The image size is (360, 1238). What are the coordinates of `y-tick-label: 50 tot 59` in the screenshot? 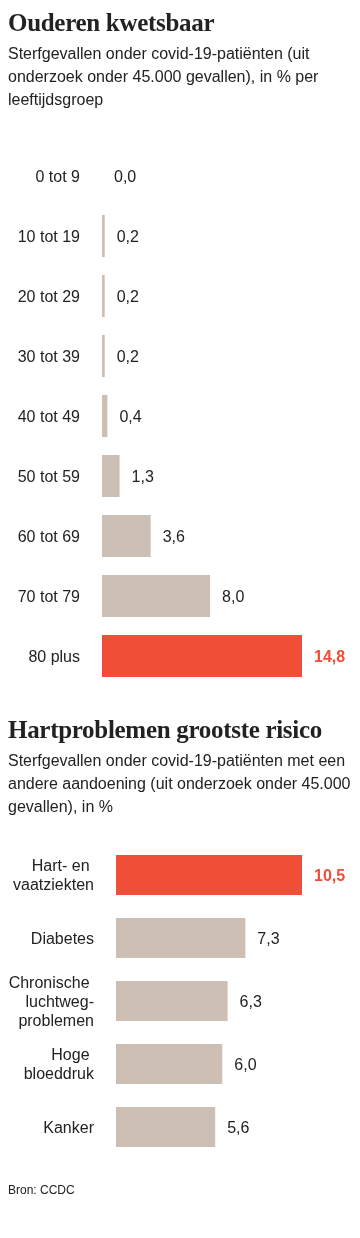 It's located at (49, 476).